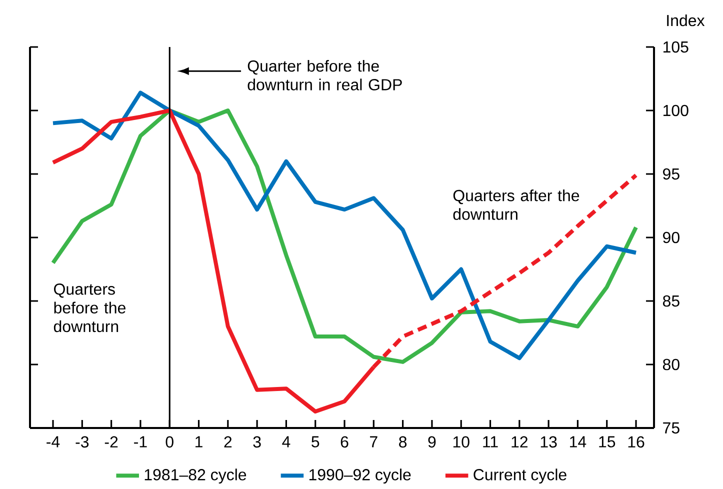 This screenshot has height=489, width=723. What do you see at coordinates (671, 238) in the screenshot?
I see `y-tick-label: 90` at bounding box center [671, 238].